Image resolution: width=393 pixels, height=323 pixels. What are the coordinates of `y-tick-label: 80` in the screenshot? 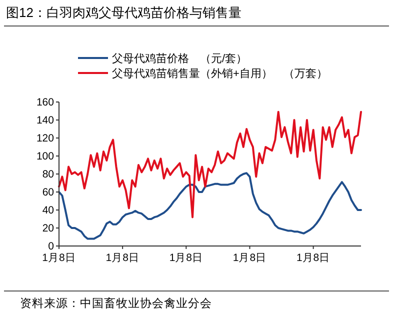 It's located at (48, 174).